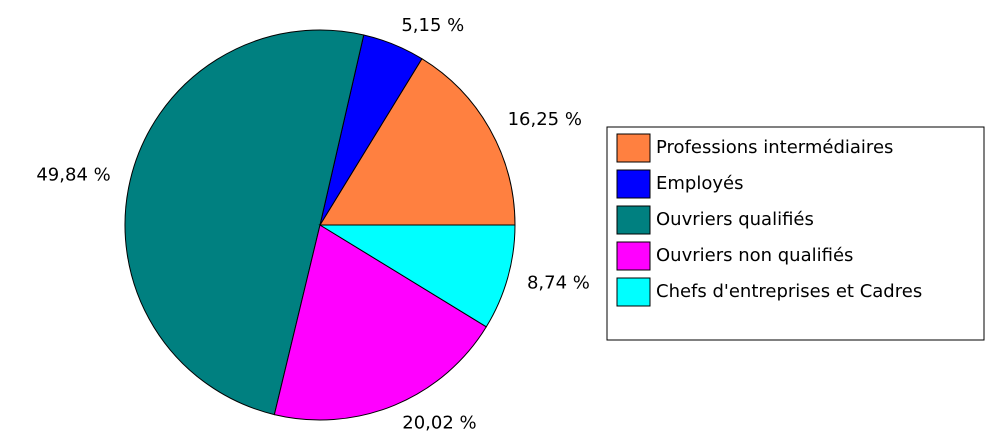 This screenshot has width=985, height=446. What do you see at coordinates (432, 25) in the screenshot?
I see `data-label: 5,15 %` at bounding box center [432, 25].